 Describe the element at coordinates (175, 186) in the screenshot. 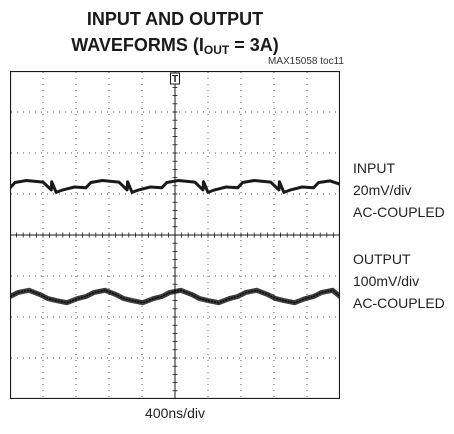

I see `output-trace` at that location.